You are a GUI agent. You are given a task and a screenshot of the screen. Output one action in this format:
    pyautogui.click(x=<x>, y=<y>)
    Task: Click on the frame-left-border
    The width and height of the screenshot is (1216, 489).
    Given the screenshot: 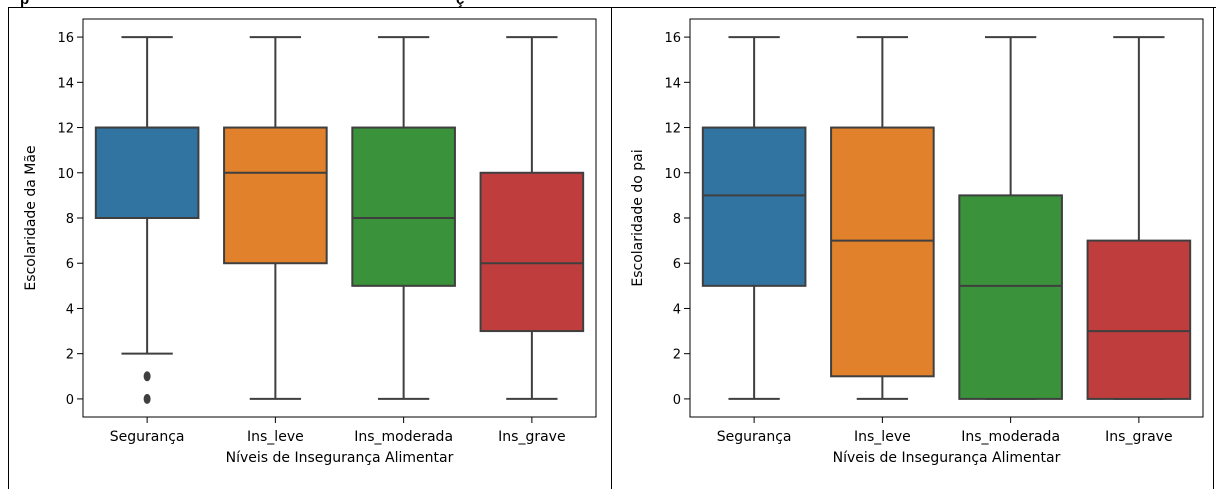 What is the action you would take?
    pyautogui.click(x=8, y=248)
    